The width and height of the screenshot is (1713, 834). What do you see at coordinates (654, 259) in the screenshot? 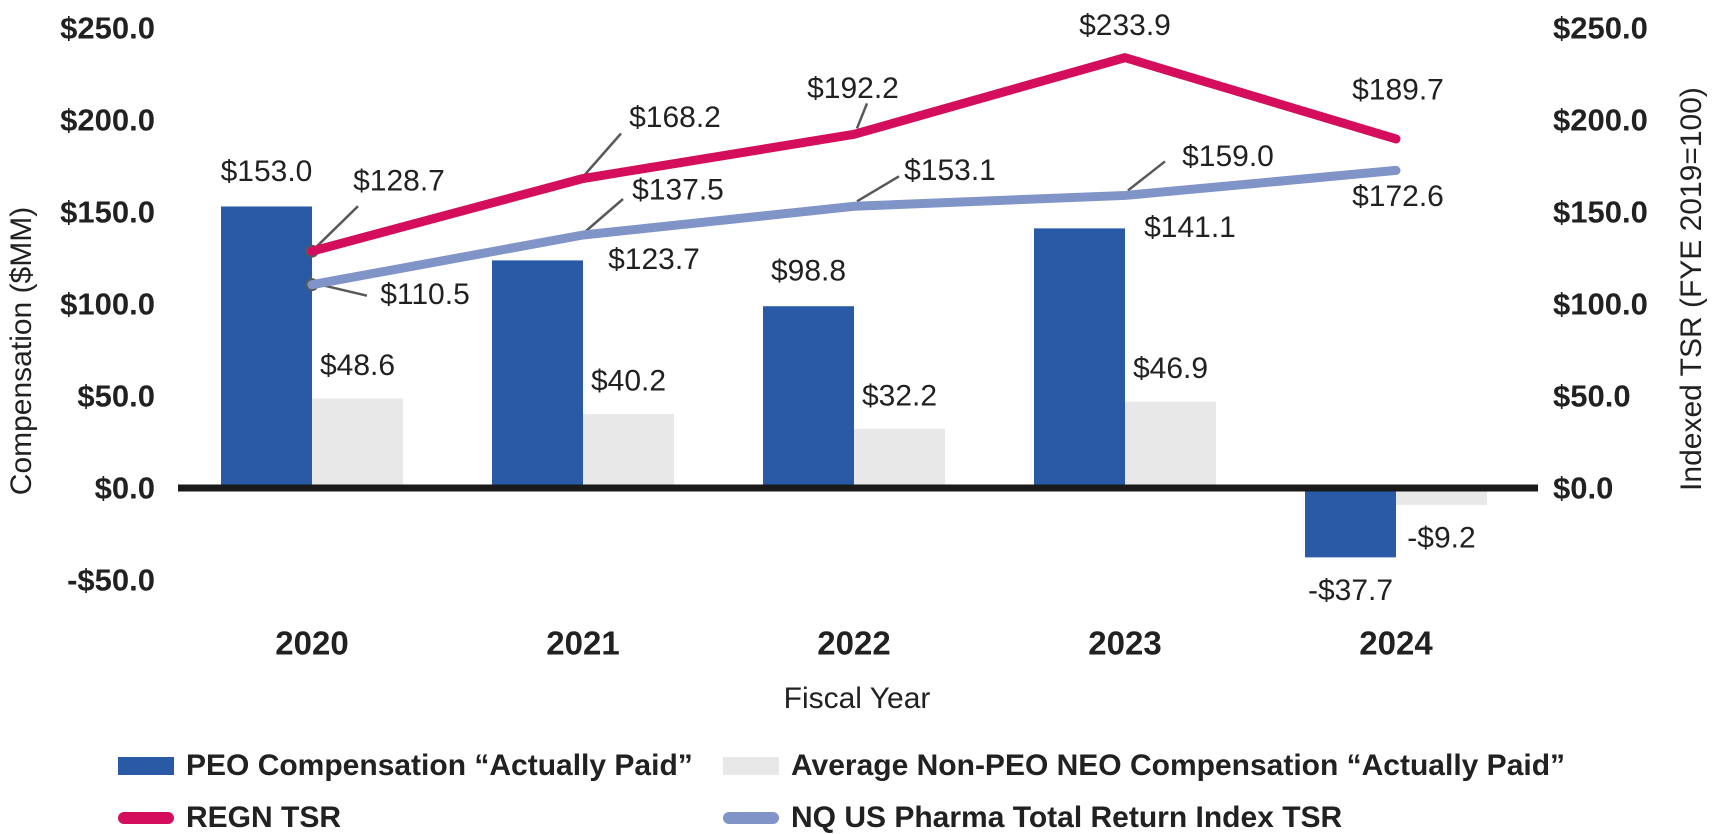
I see `peo-bar-label: $123.7` at bounding box center [654, 259].